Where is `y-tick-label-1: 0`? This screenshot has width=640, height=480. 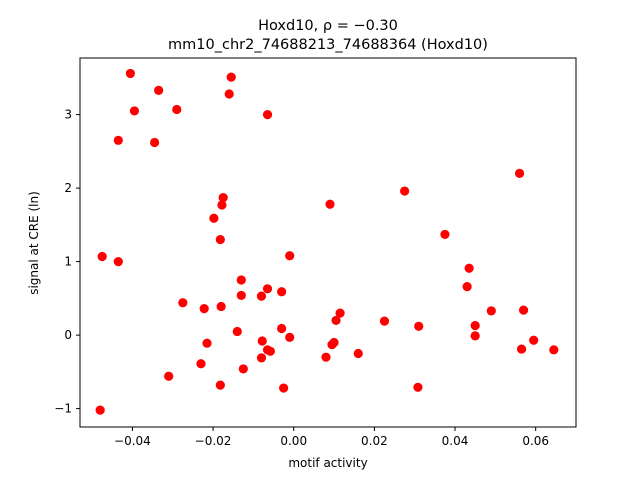
y-tick-label-1: 0 is located at coordinates (68, 335).